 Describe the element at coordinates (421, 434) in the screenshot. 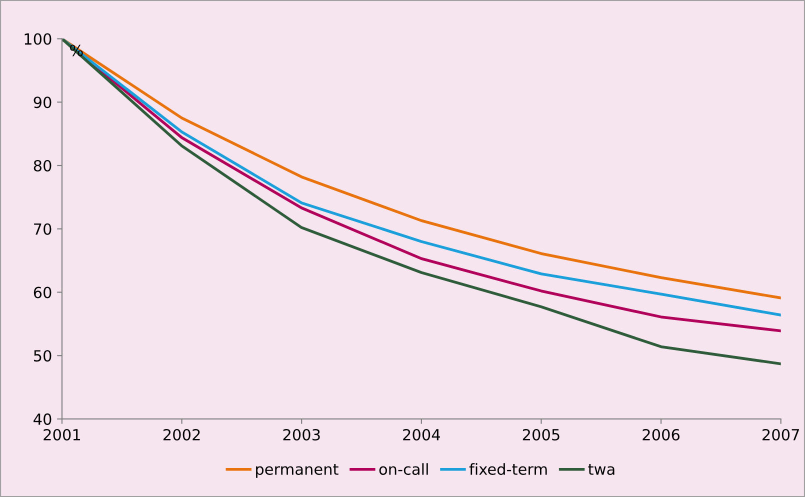

I see `x-tick-label: 2004` at that location.